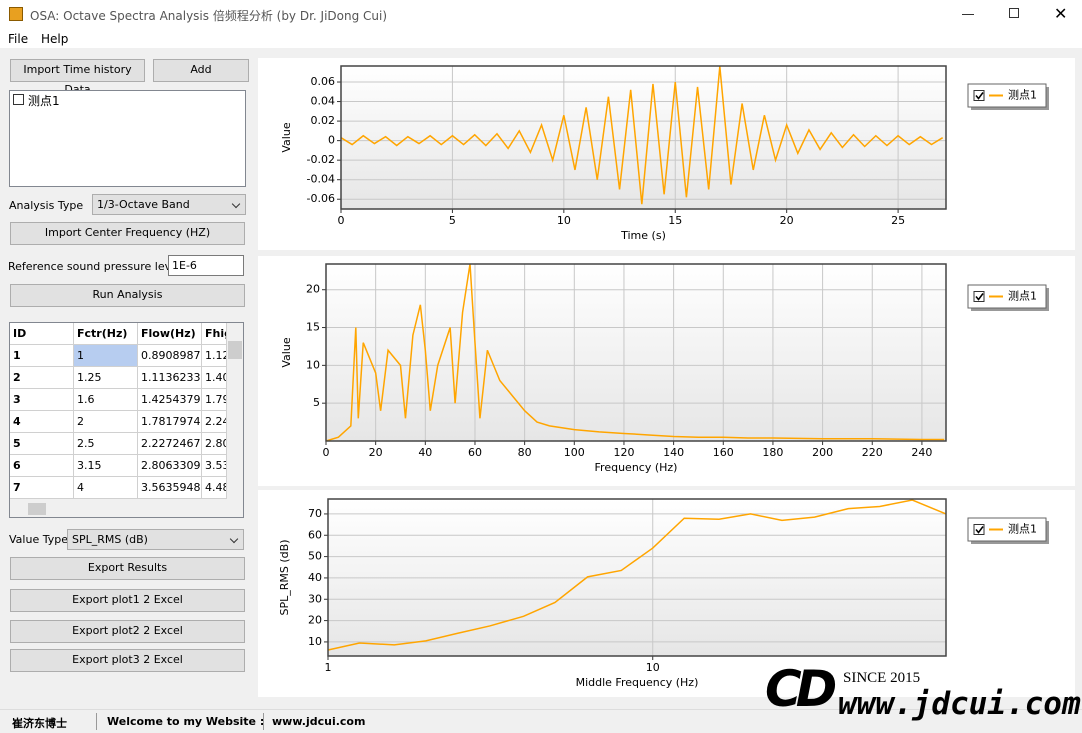 The height and width of the screenshot is (733, 1082). Describe the element at coordinates (170, 466) in the screenshot. I see `table-cell: 2.80633096` at that location.